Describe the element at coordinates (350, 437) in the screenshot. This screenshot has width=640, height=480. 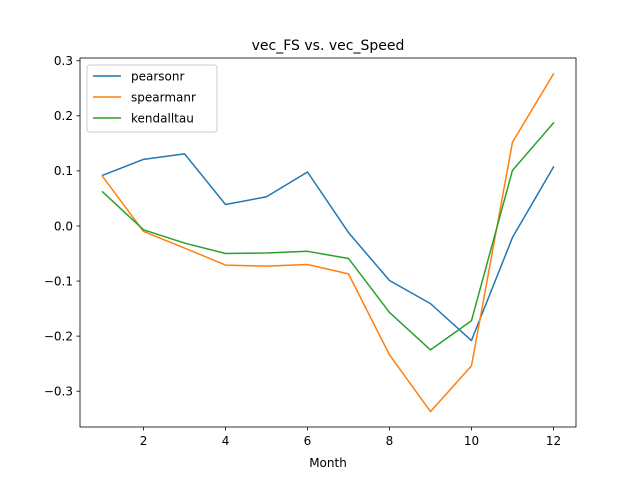
I see `x-axis: 2 4 6 8 10 12` at that location.